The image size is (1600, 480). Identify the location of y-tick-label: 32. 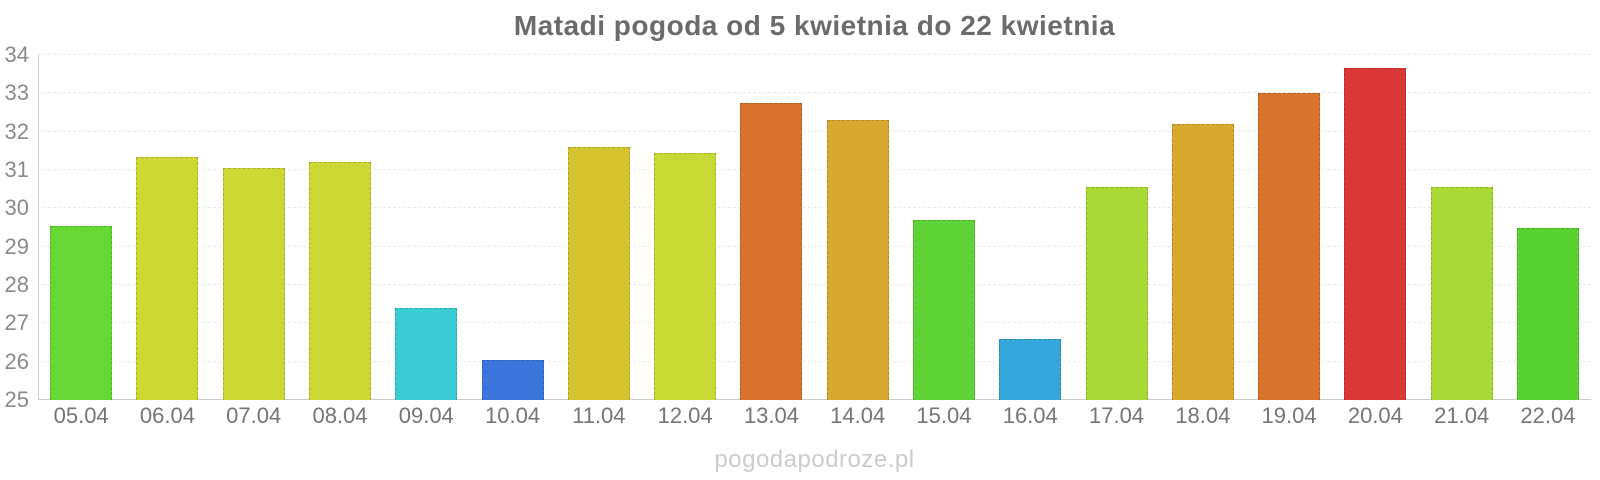
(16, 131).